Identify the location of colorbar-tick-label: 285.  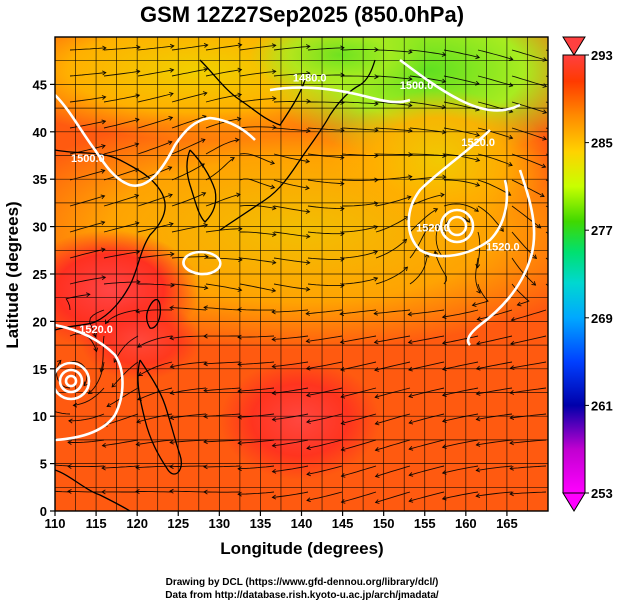
(602, 143).